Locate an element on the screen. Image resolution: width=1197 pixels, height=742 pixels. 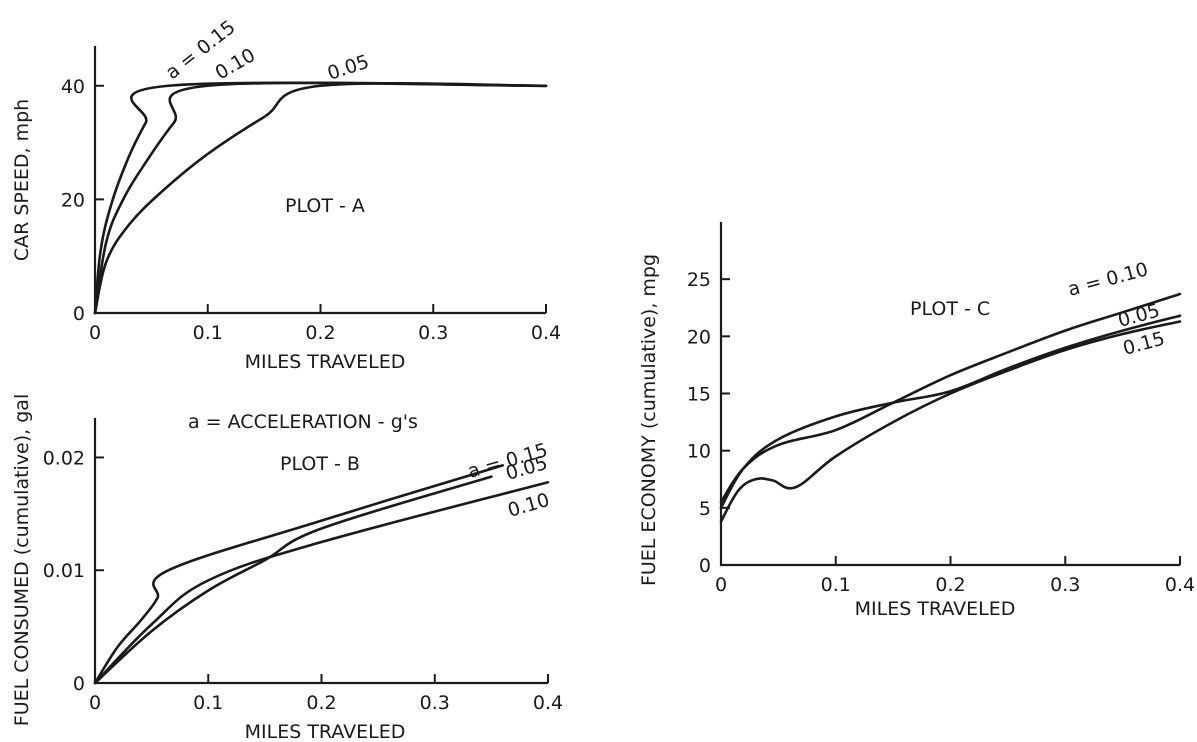
plot-a-curves is located at coordinates (320, 198).